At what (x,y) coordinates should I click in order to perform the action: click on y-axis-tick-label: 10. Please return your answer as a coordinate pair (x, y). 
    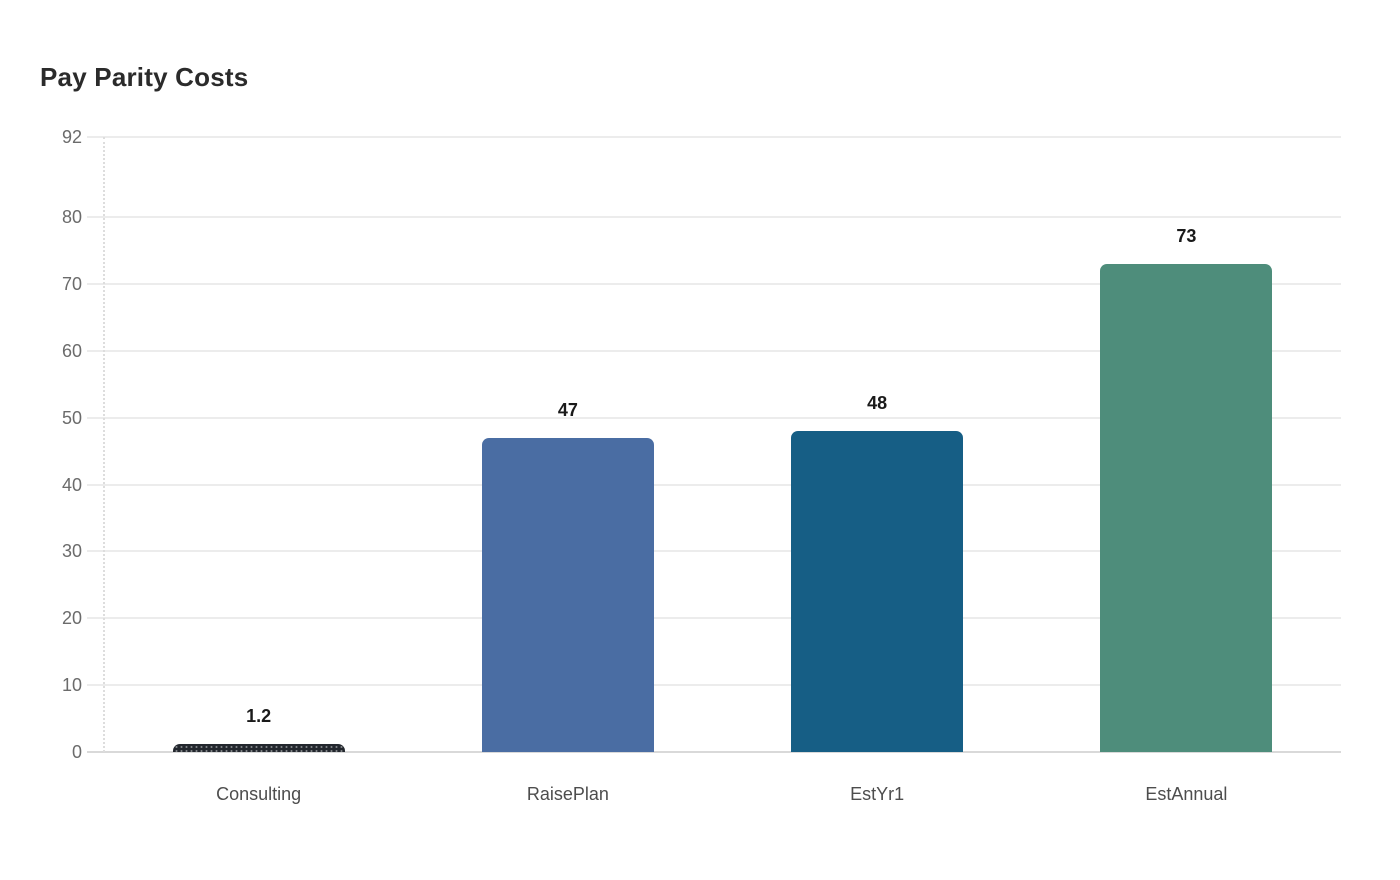
    Looking at the image, I should click on (71, 685).